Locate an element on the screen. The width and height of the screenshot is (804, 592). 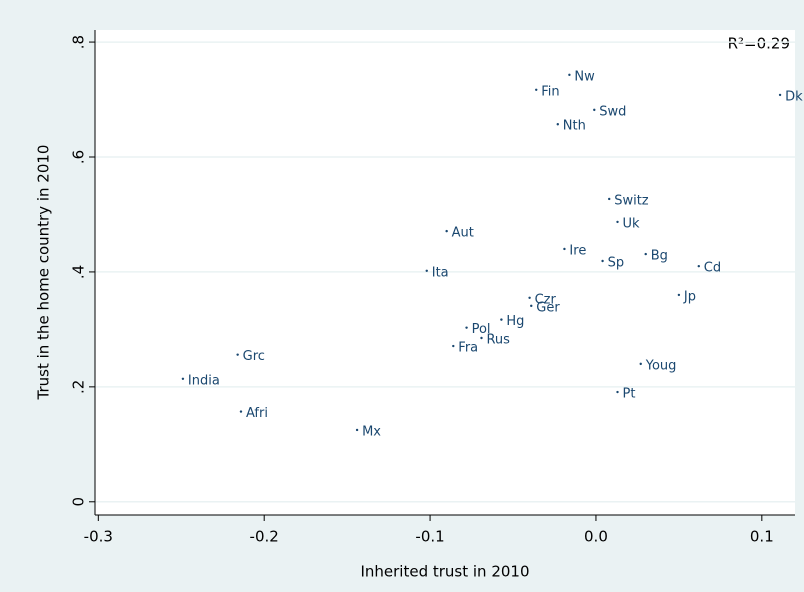
point-label: Pol is located at coordinates (481, 329).